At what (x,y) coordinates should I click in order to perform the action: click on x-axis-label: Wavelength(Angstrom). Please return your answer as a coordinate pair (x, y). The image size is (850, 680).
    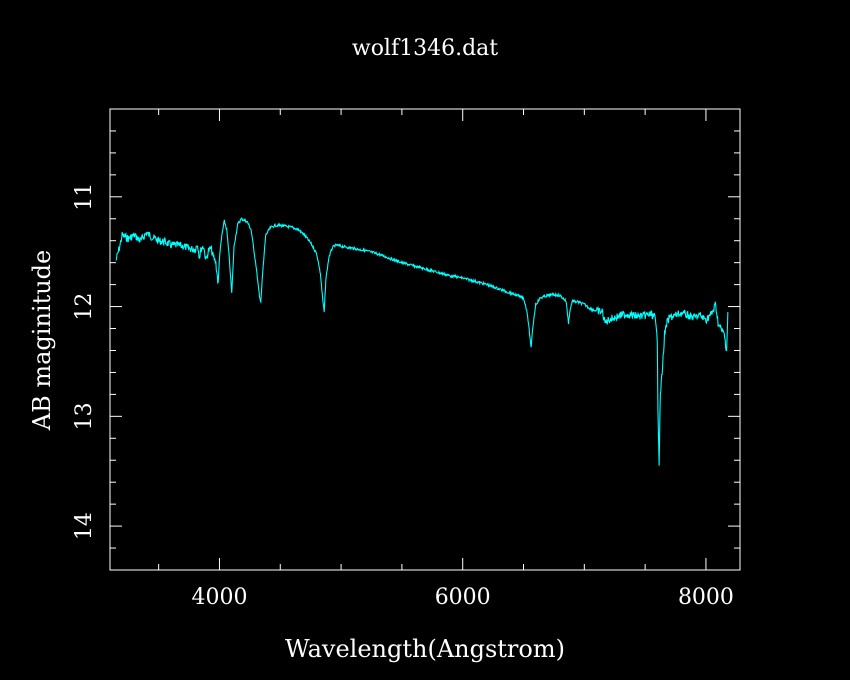
    Looking at the image, I should click on (425, 649).